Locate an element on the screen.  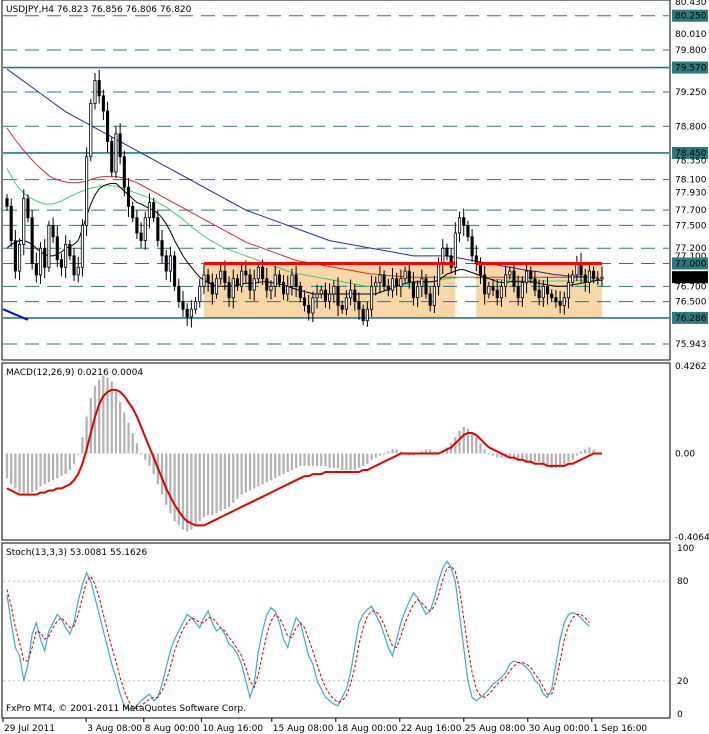
time-tick-label: 10 Aug 16:00 is located at coordinates (232, 729).